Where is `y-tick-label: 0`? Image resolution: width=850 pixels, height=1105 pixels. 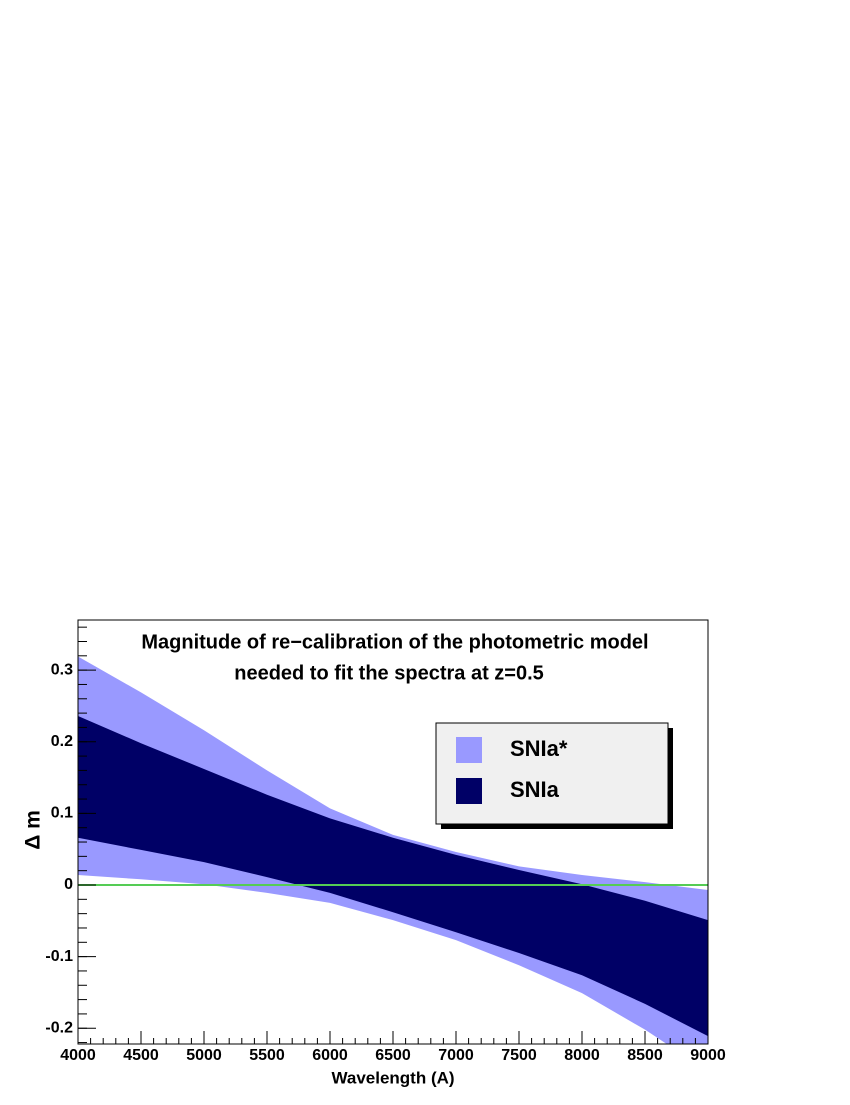
y-tick-label: 0 is located at coordinates (68, 884).